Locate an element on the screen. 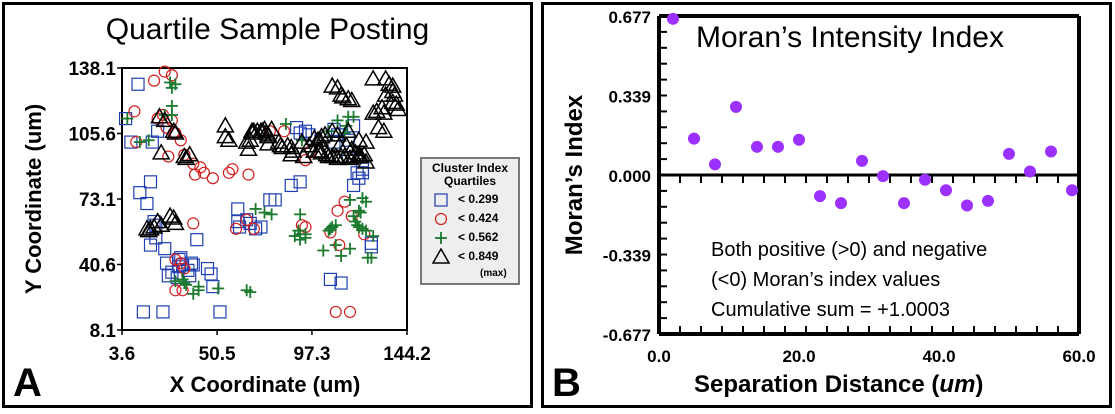 The image size is (1115, 414). x-tick-label-b: 20.0 is located at coordinates (798, 356).